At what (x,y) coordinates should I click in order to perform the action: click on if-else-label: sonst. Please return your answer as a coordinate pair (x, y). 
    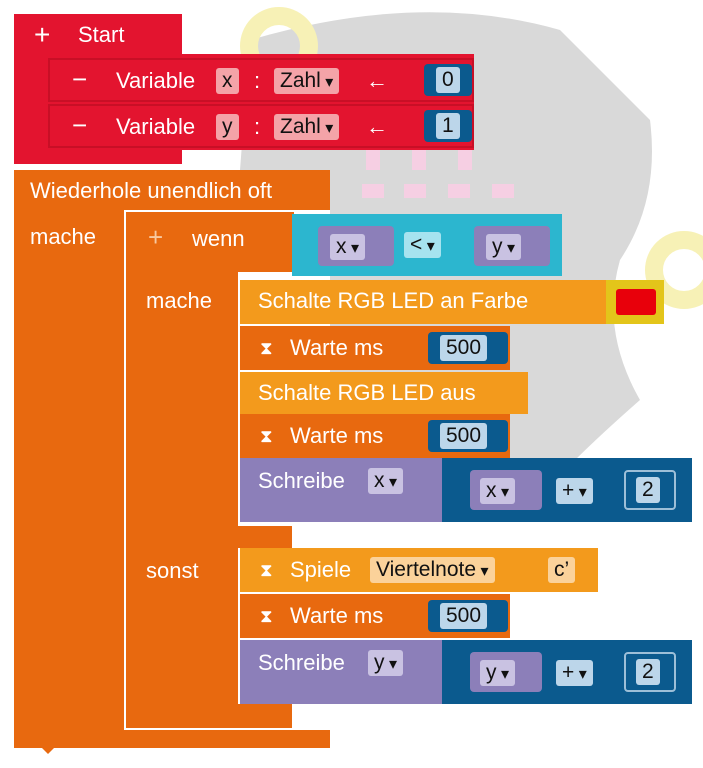
    Looking at the image, I should click on (172, 570).